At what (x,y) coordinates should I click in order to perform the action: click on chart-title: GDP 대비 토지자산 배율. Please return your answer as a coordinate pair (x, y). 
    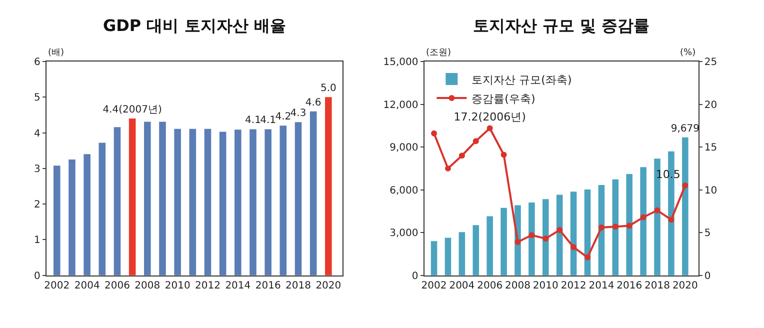
    Looking at the image, I should click on (194, 25).